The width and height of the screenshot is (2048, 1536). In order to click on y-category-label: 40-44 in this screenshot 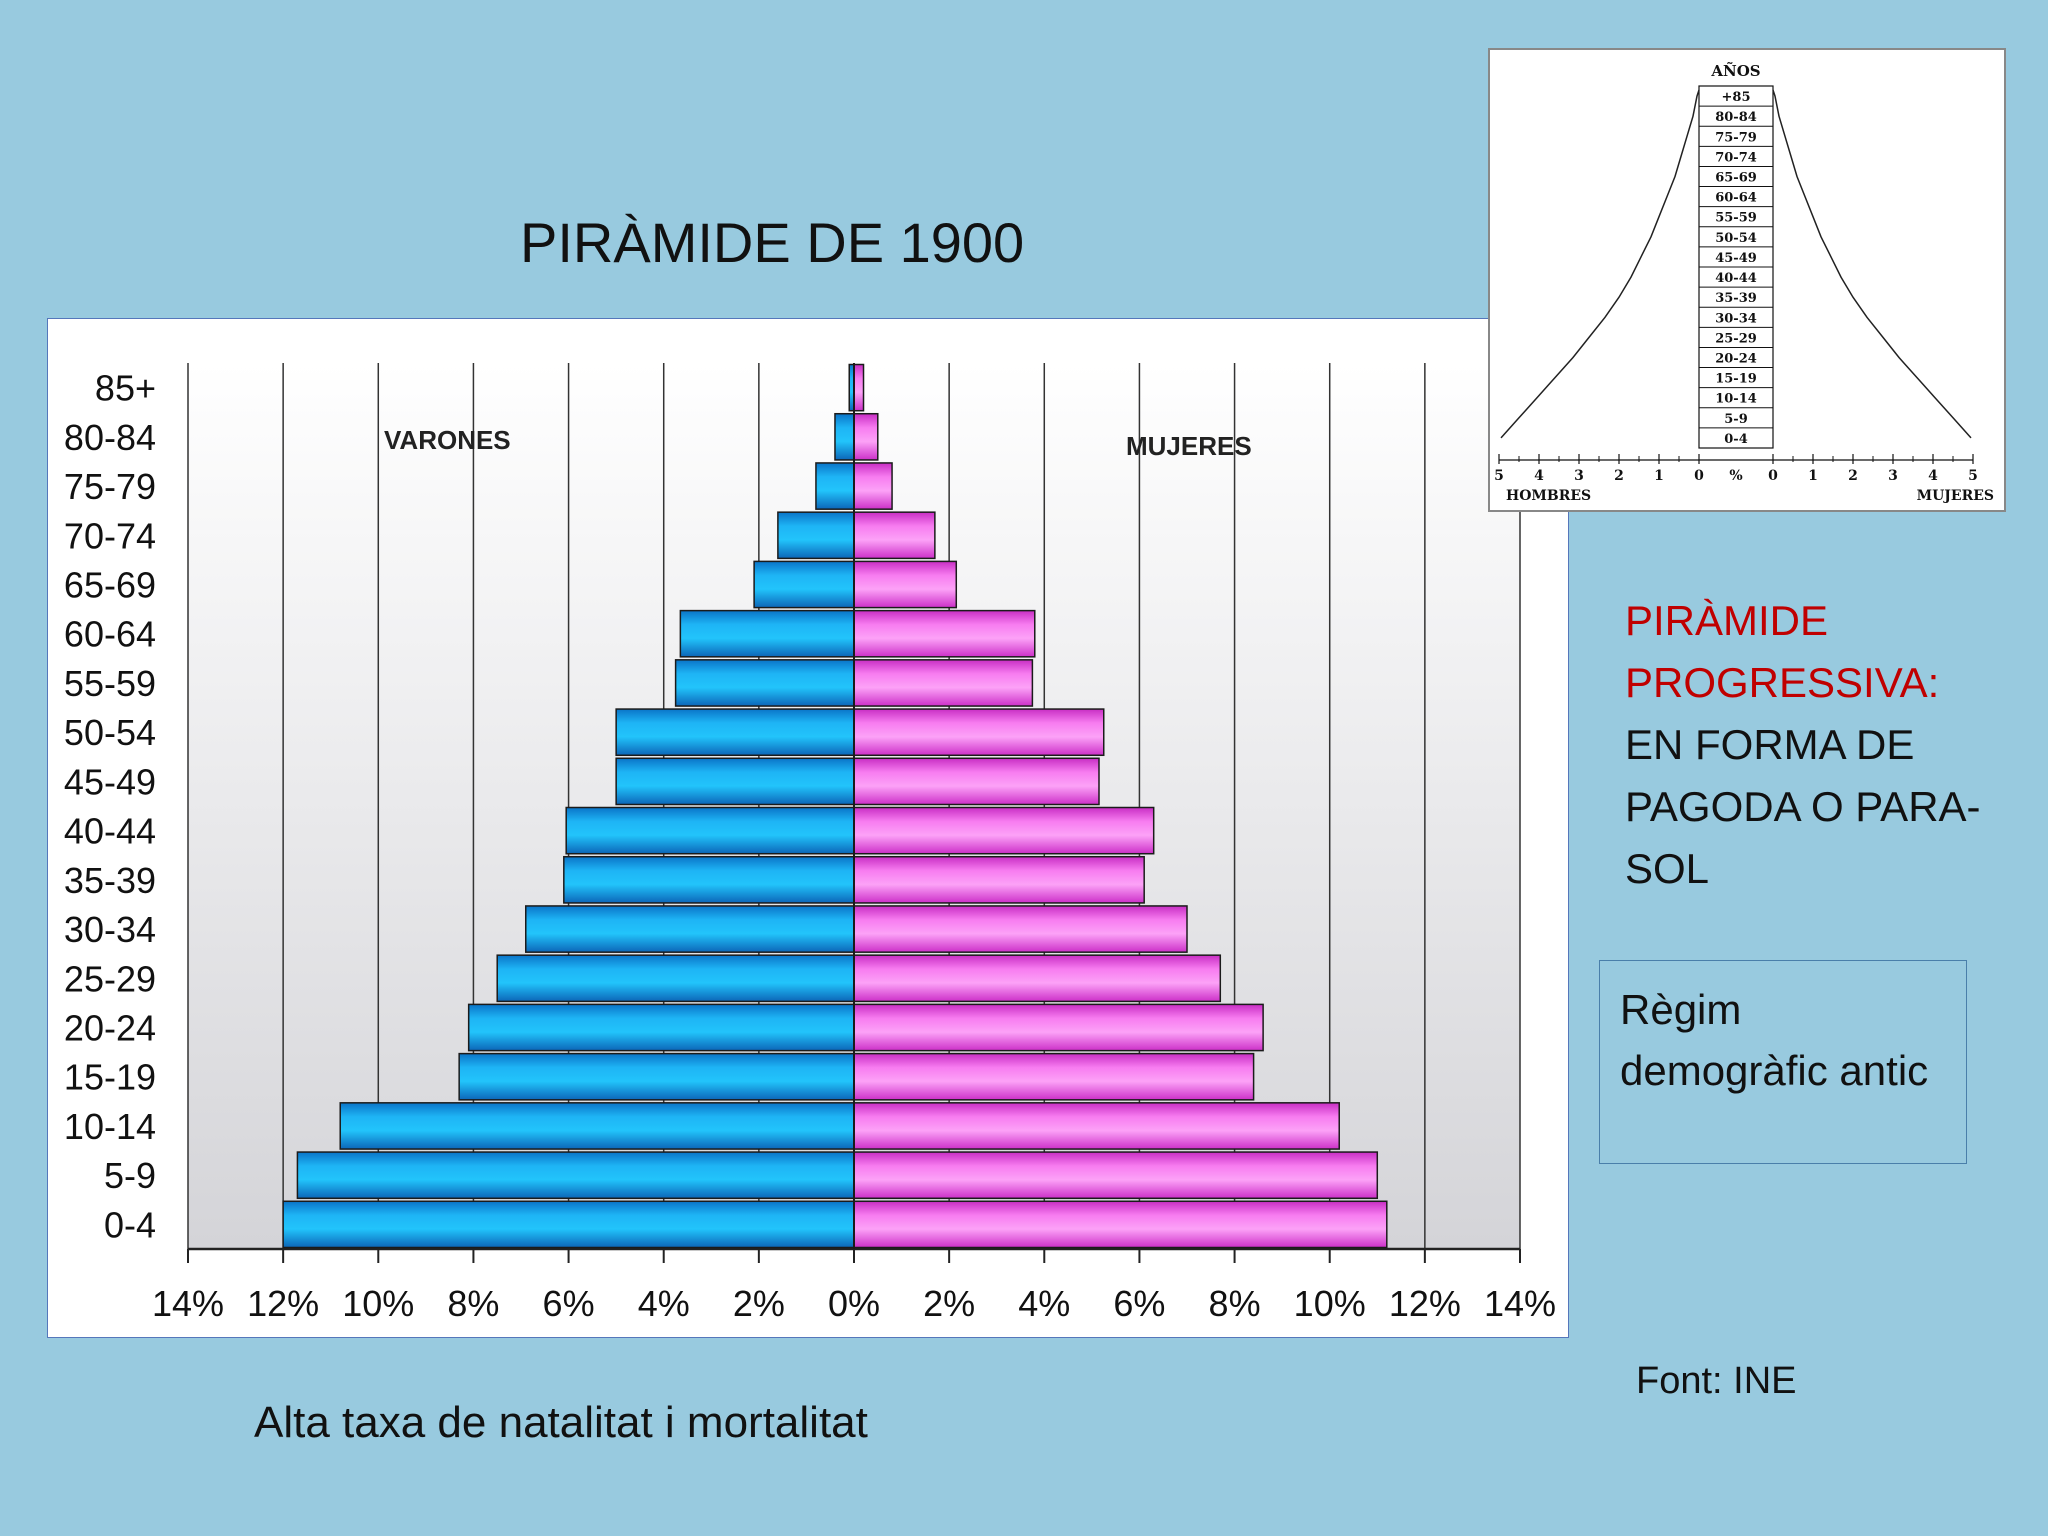, I will do `click(110, 831)`.